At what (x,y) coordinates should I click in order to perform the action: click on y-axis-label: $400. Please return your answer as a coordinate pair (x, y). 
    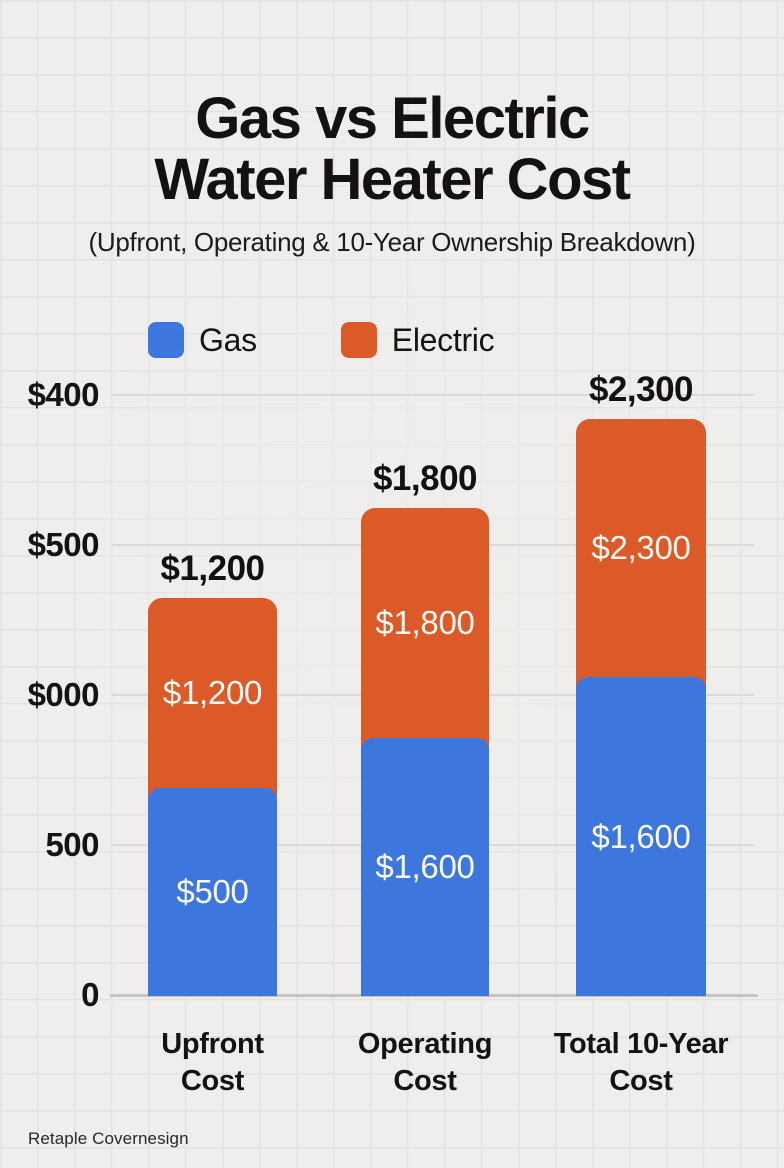
    Looking at the image, I should click on (63, 394).